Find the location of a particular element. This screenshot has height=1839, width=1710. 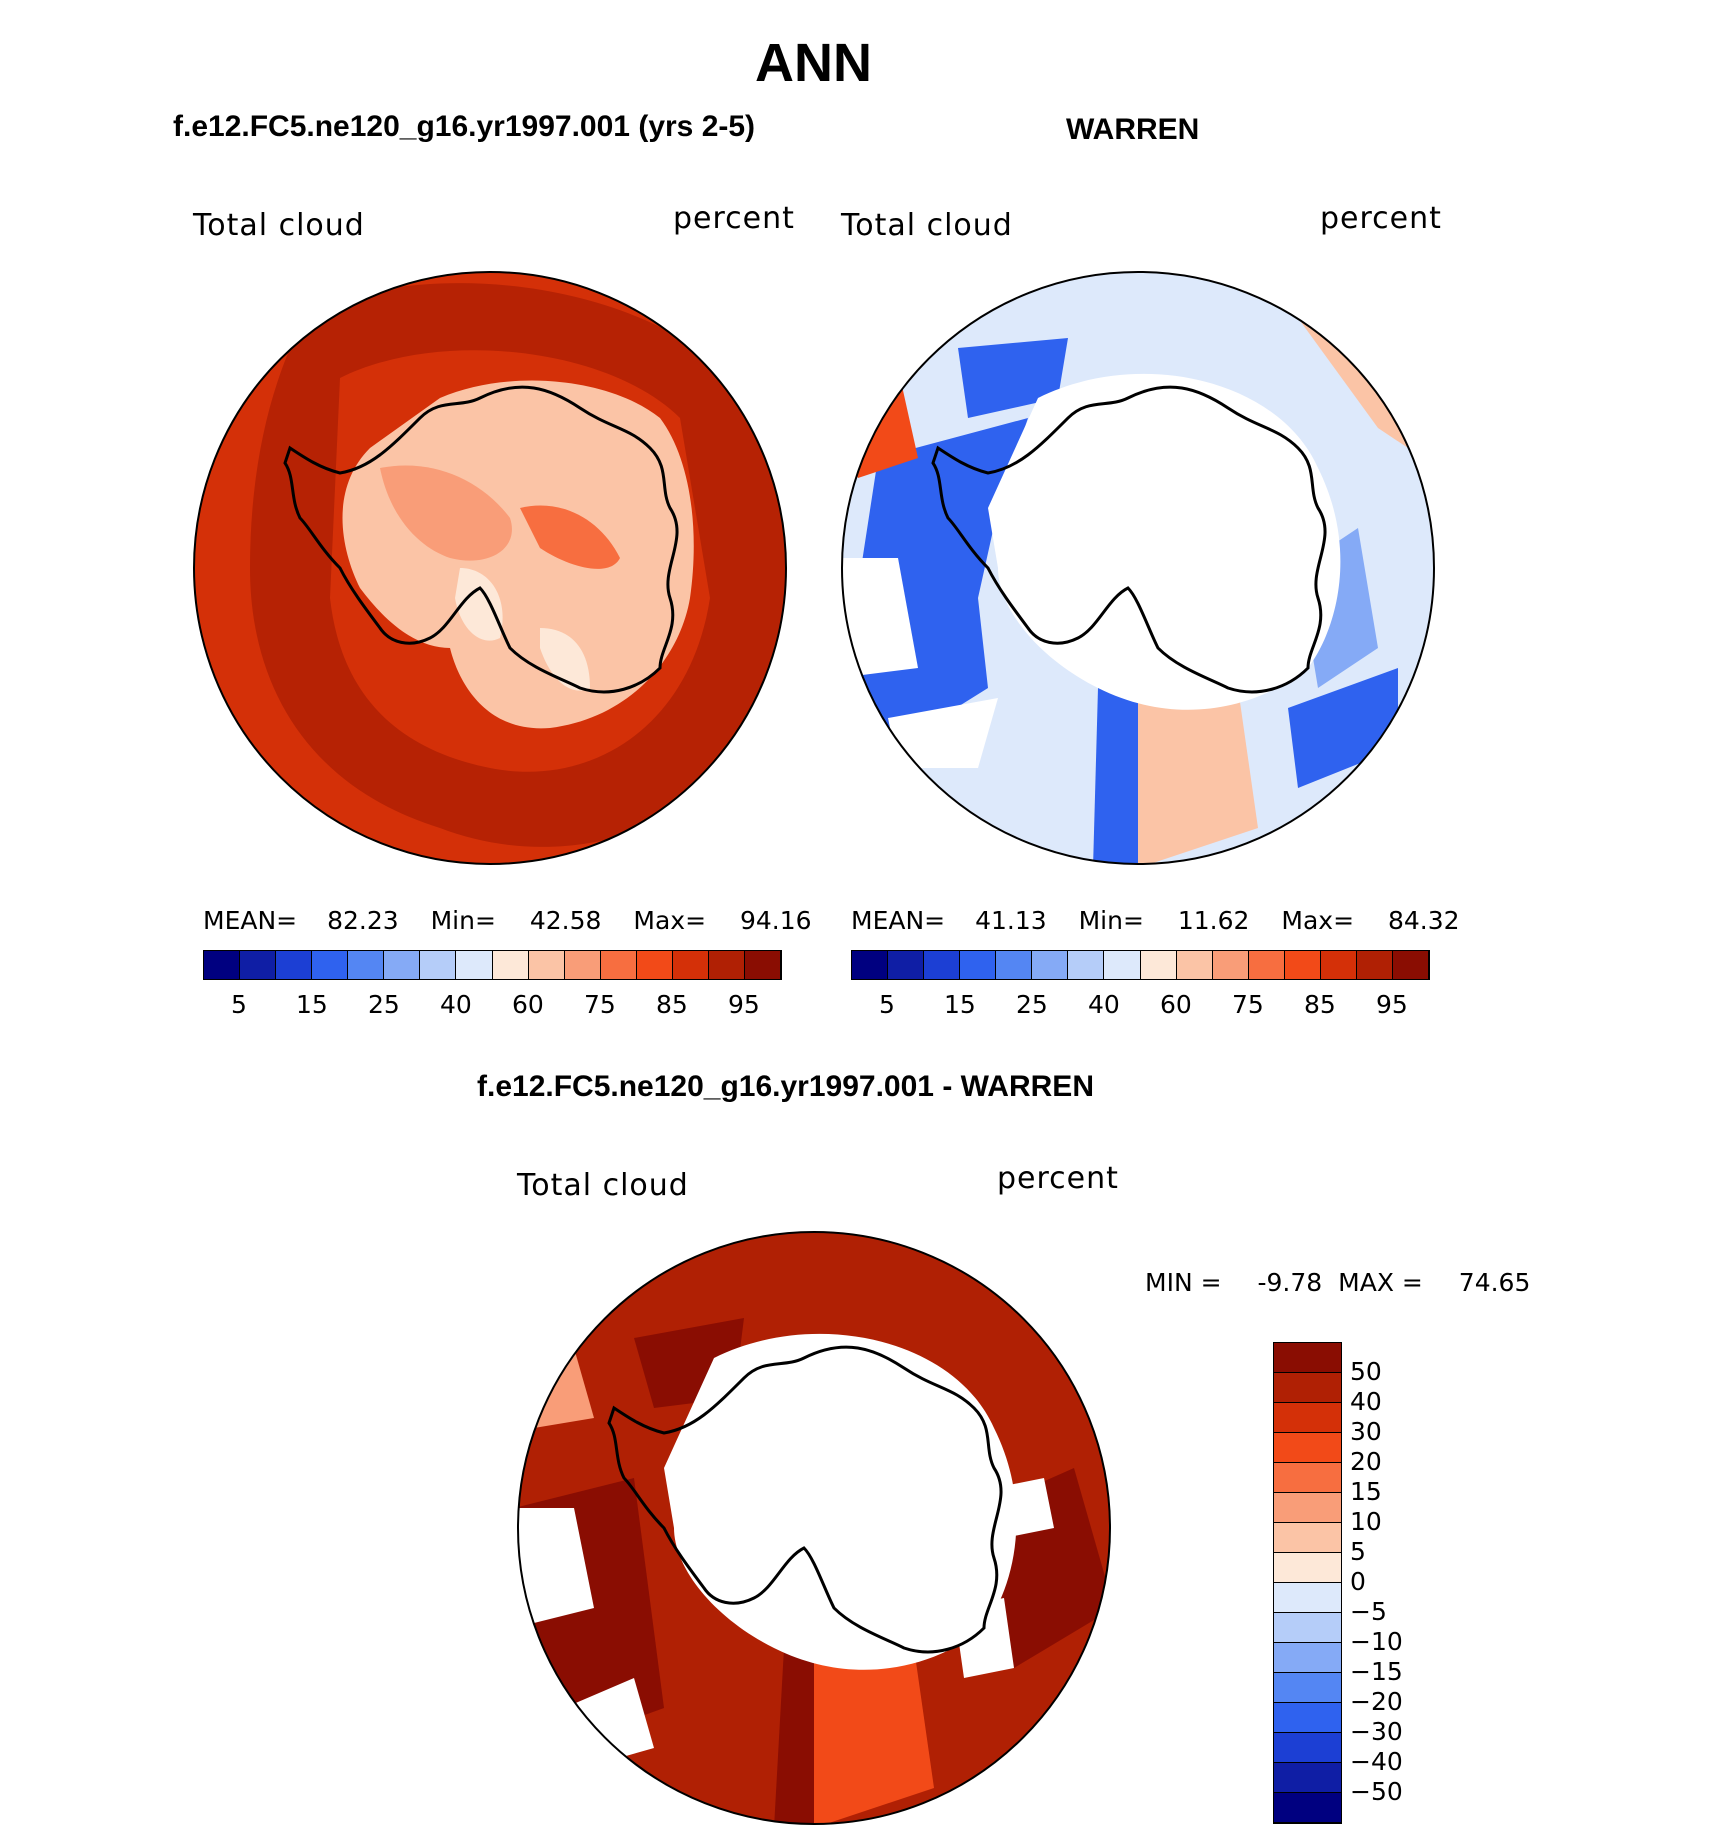

mean-value: 82.23 is located at coordinates (363, 920).